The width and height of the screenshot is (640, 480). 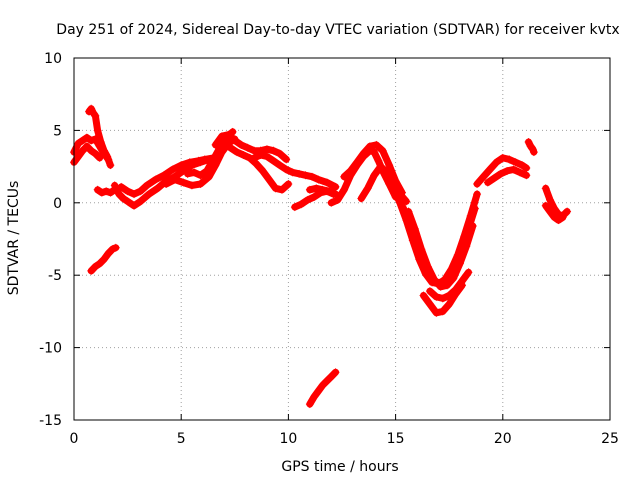 What do you see at coordinates (74, 439) in the screenshot?
I see `x-tick-label: 0` at bounding box center [74, 439].